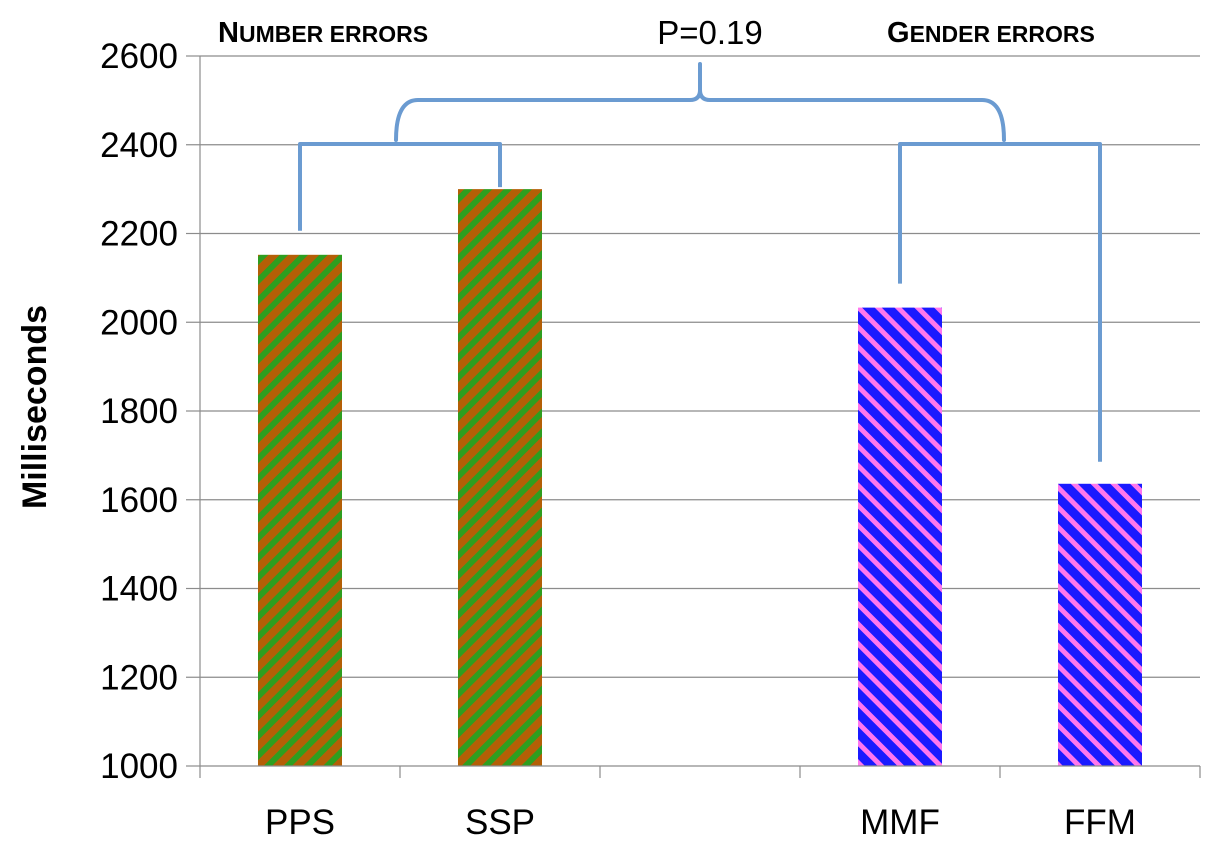 This screenshot has height=843, width=1215. I want to click on y-tick-label: 2600, so click(139, 56).